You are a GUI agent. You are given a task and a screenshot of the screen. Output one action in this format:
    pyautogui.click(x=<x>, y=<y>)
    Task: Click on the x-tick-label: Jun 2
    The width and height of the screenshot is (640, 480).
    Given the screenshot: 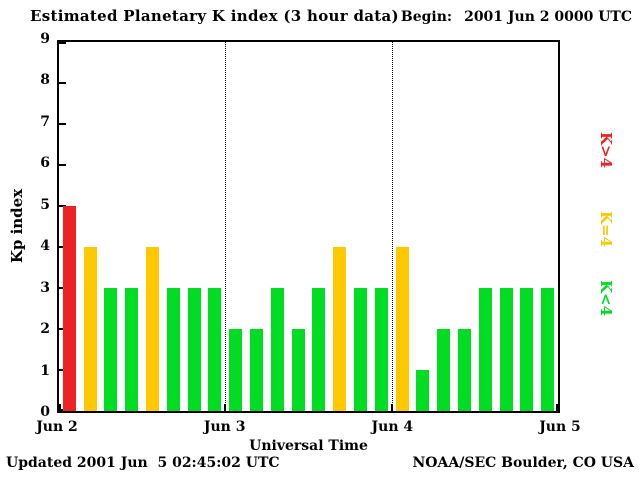 What is the action you would take?
    pyautogui.click(x=57, y=427)
    